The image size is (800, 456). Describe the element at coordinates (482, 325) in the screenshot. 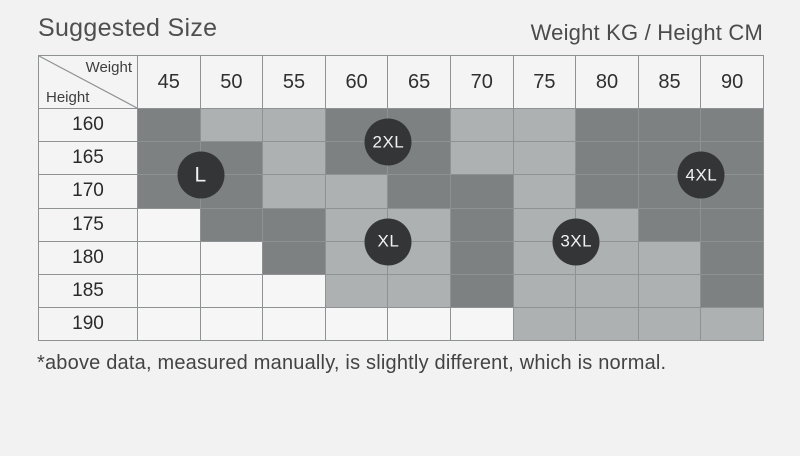

I see `size-cell-h190-w70` at that location.